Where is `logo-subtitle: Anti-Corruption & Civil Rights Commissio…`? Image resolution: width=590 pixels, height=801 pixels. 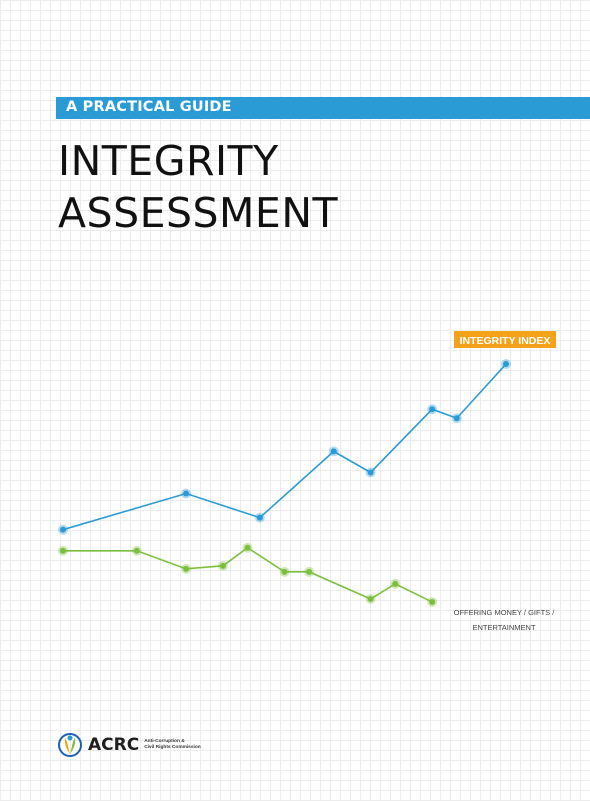 logo-subtitle: Anti-Corruption & Civil Rights Commissio… is located at coordinates (172, 745).